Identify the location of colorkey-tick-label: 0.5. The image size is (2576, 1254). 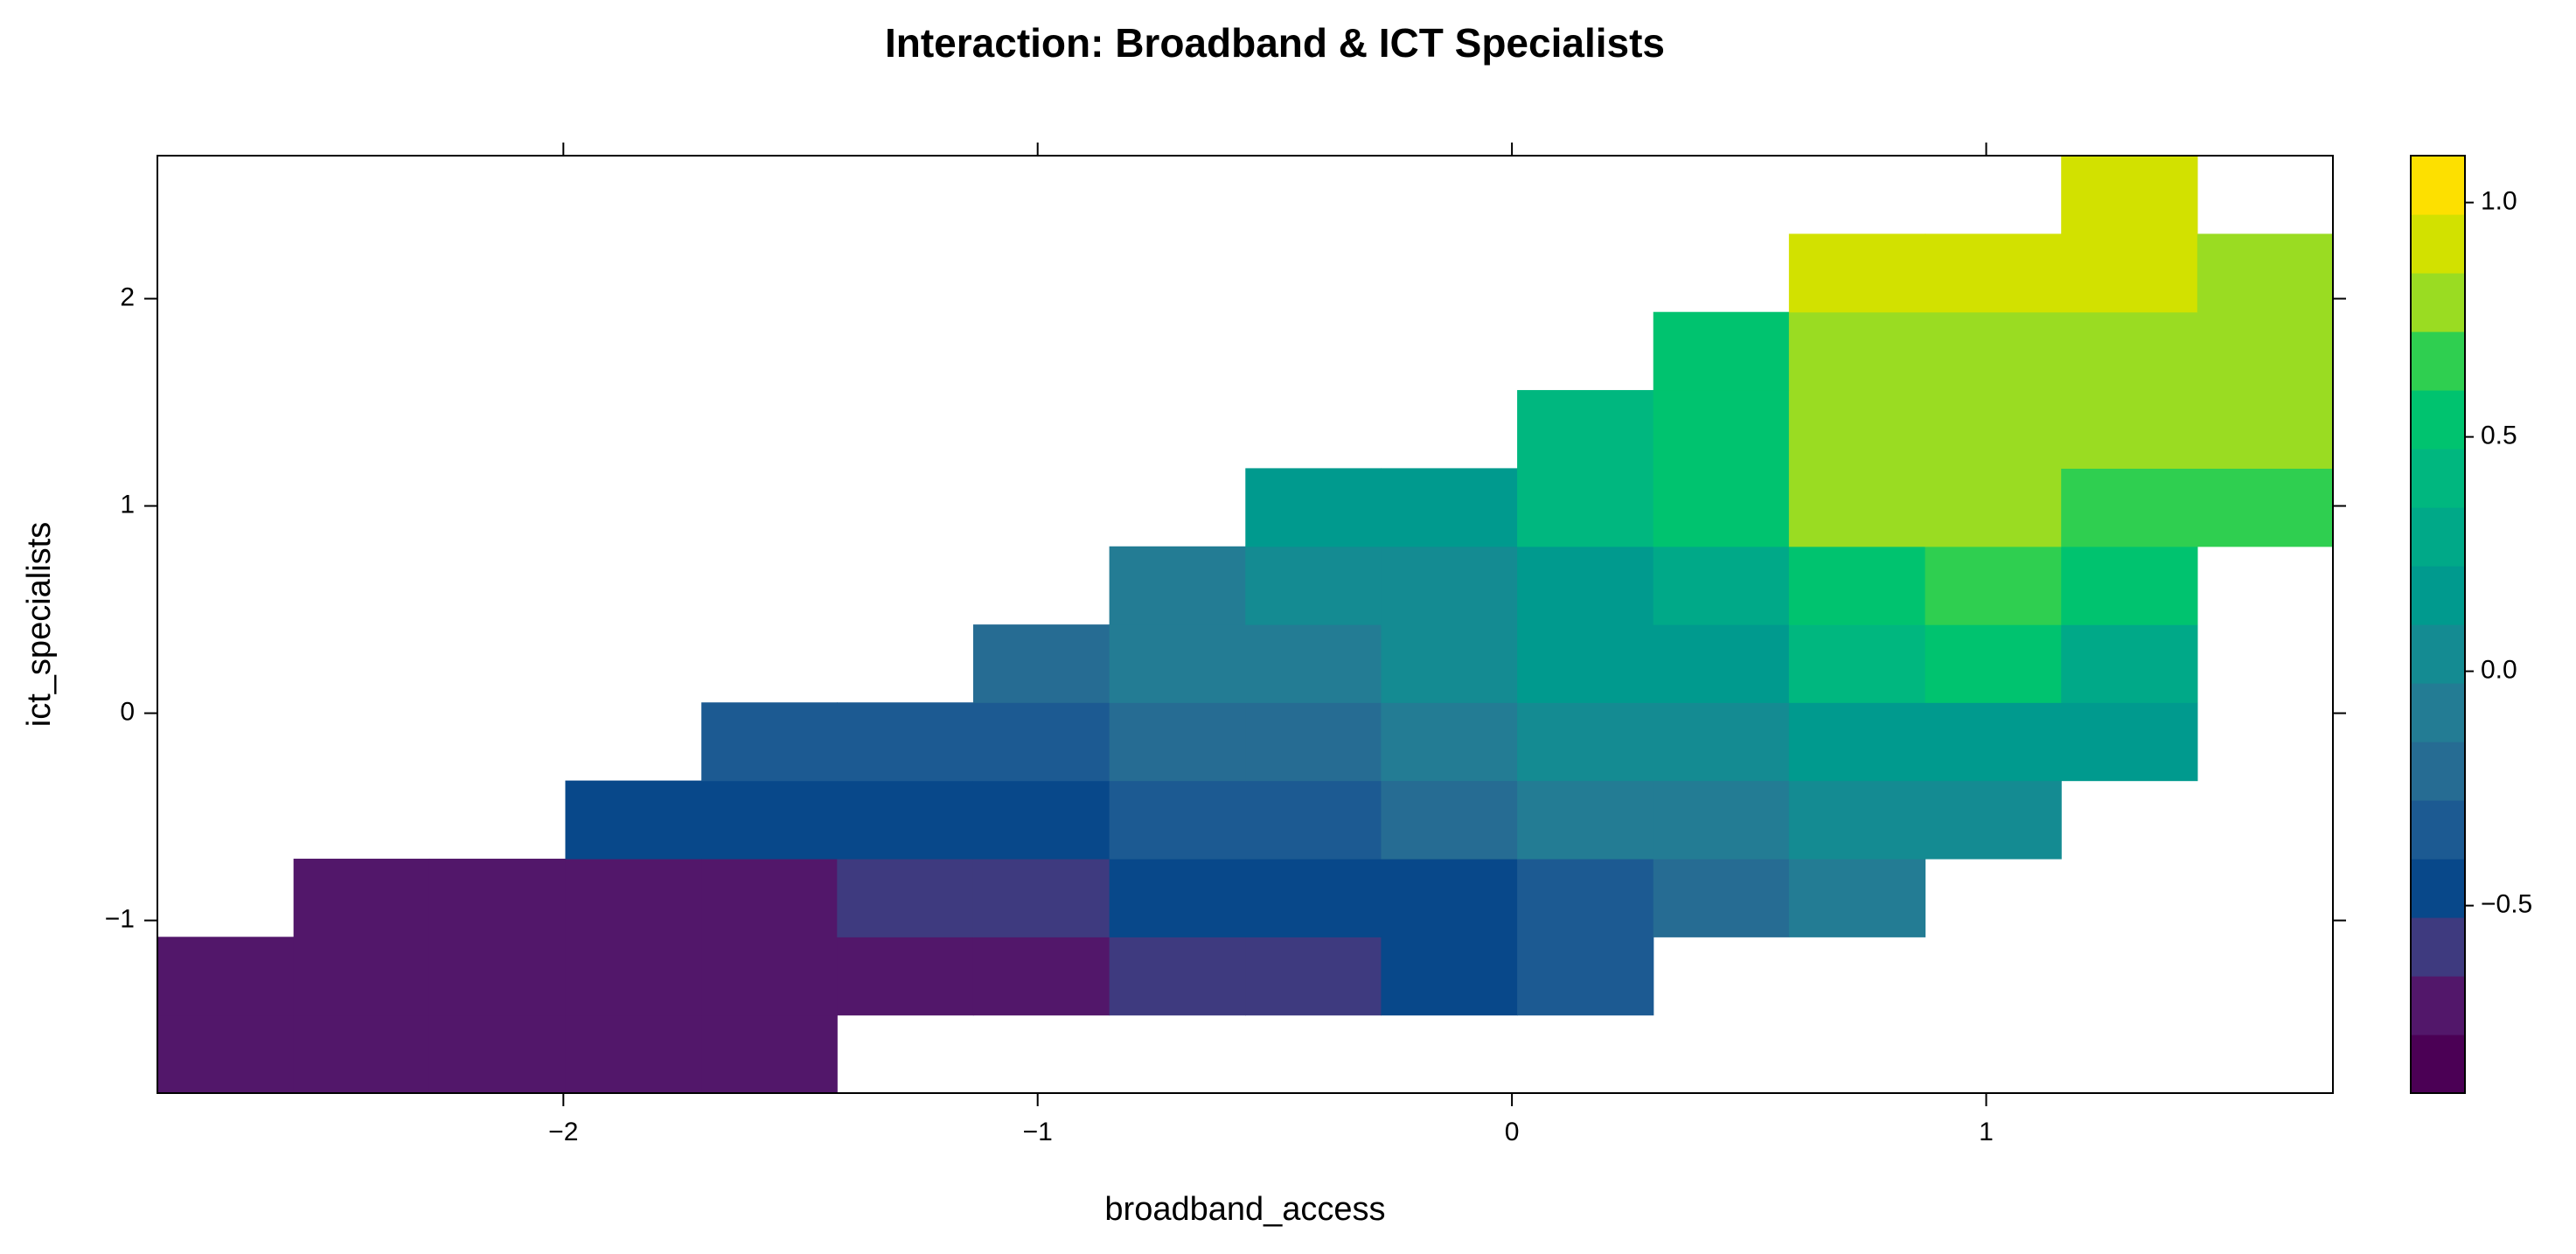
(2499, 436).